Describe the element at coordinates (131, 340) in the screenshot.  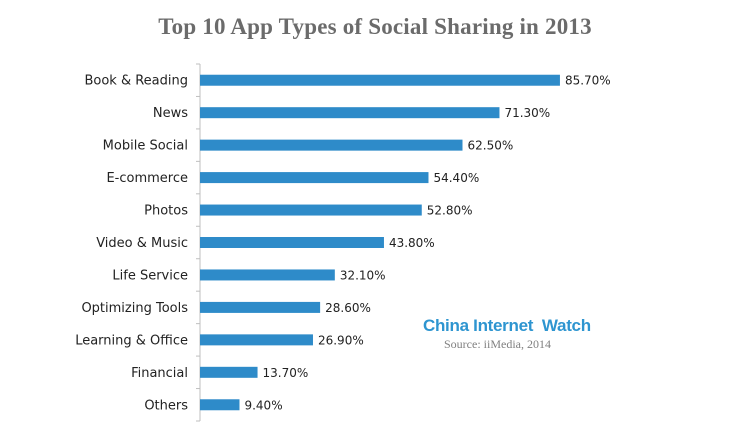
I see `category-label: Learning & Office` at that location.